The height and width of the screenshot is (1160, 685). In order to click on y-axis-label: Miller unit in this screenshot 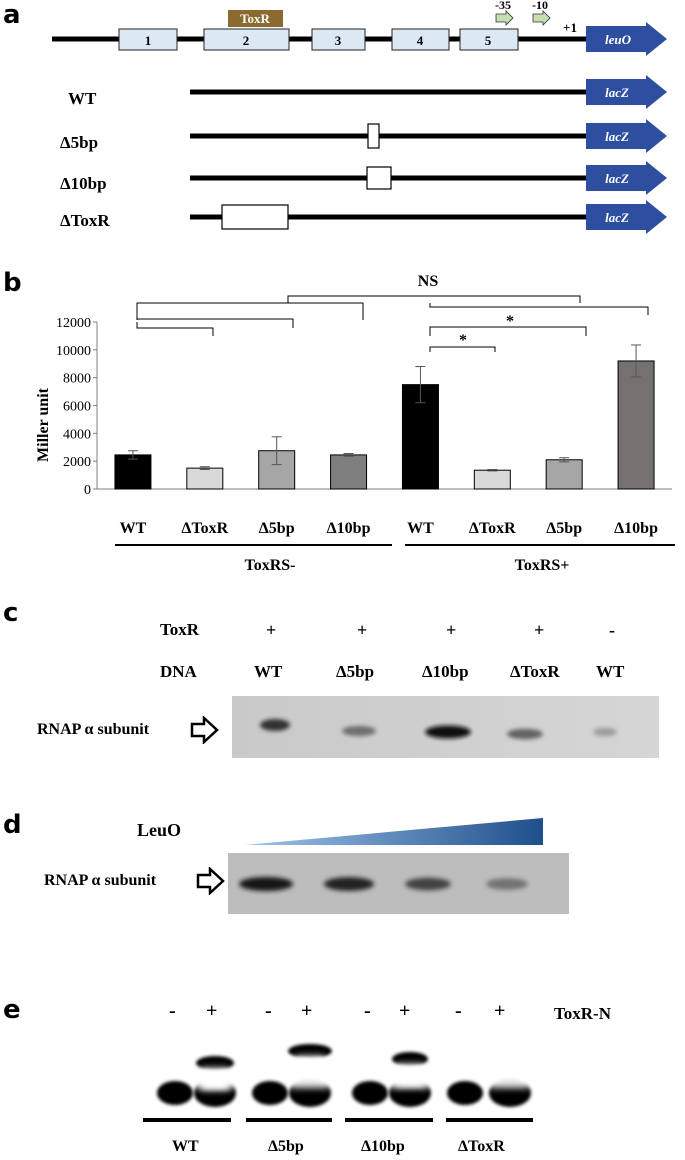, I will do `click(43, 424)`.